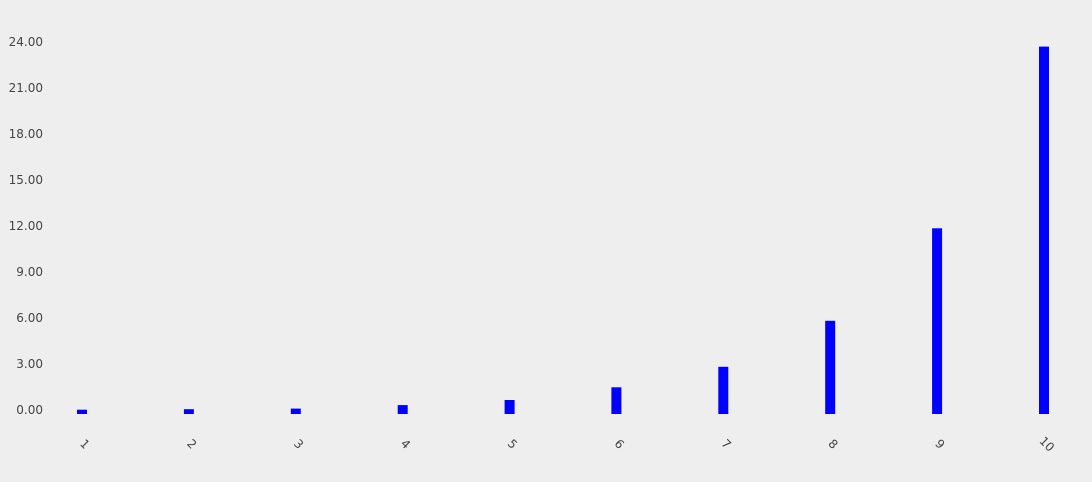 This screenshot has height=482, width=1092. I want to click on y-tick-label: 18.00, so click(26, 134).